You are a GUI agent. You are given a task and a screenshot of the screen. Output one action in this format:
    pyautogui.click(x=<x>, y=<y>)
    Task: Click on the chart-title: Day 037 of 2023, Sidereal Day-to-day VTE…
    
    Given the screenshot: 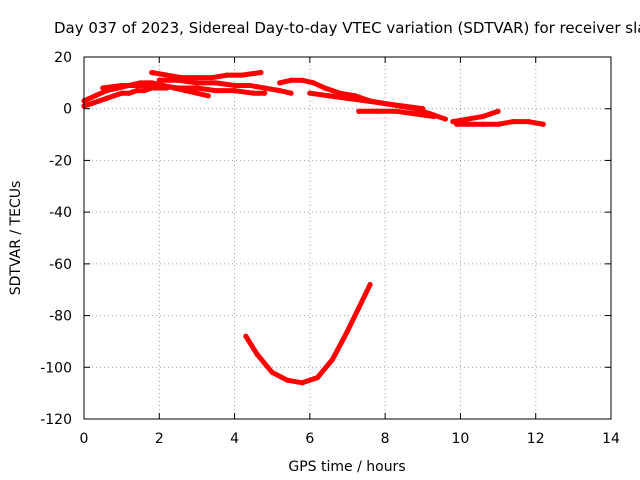 What is the action you would take?
    pyautogui.click(x=347, y=28)
    